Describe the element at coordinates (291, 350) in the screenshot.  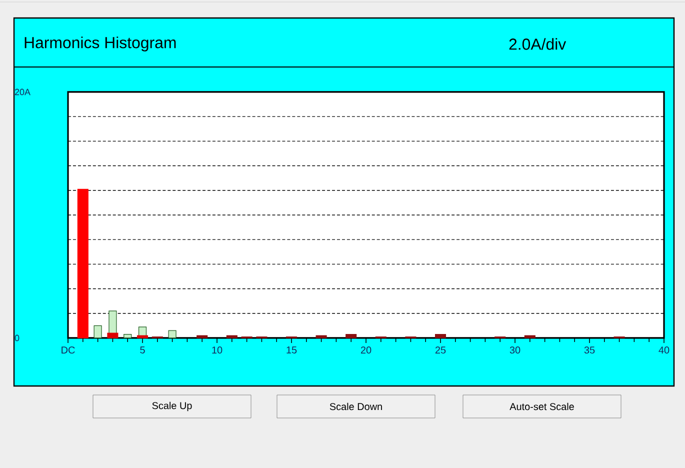
I see `x-tick-label: 15` at that location.